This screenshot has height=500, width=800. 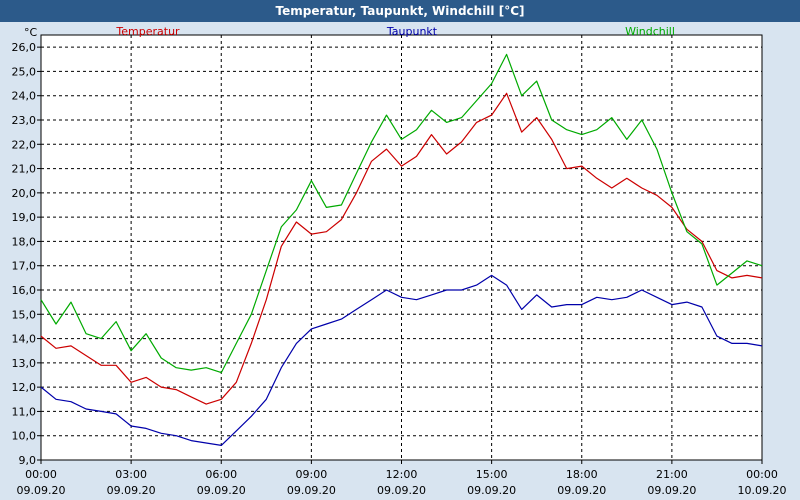 I want to click on y-tick-label: 17,0, so click(x=24, y=266).